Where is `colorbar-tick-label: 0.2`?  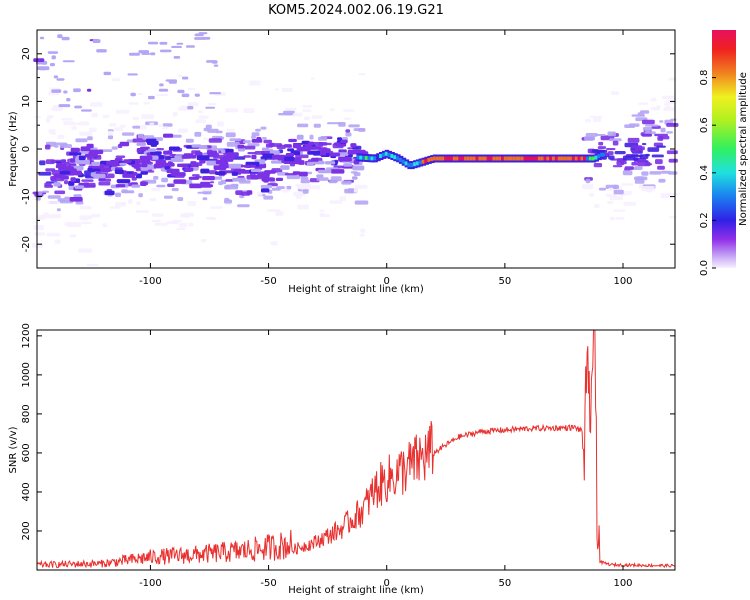 colorbar-tick-label: 0.2 is located at coordinates (704, 220).